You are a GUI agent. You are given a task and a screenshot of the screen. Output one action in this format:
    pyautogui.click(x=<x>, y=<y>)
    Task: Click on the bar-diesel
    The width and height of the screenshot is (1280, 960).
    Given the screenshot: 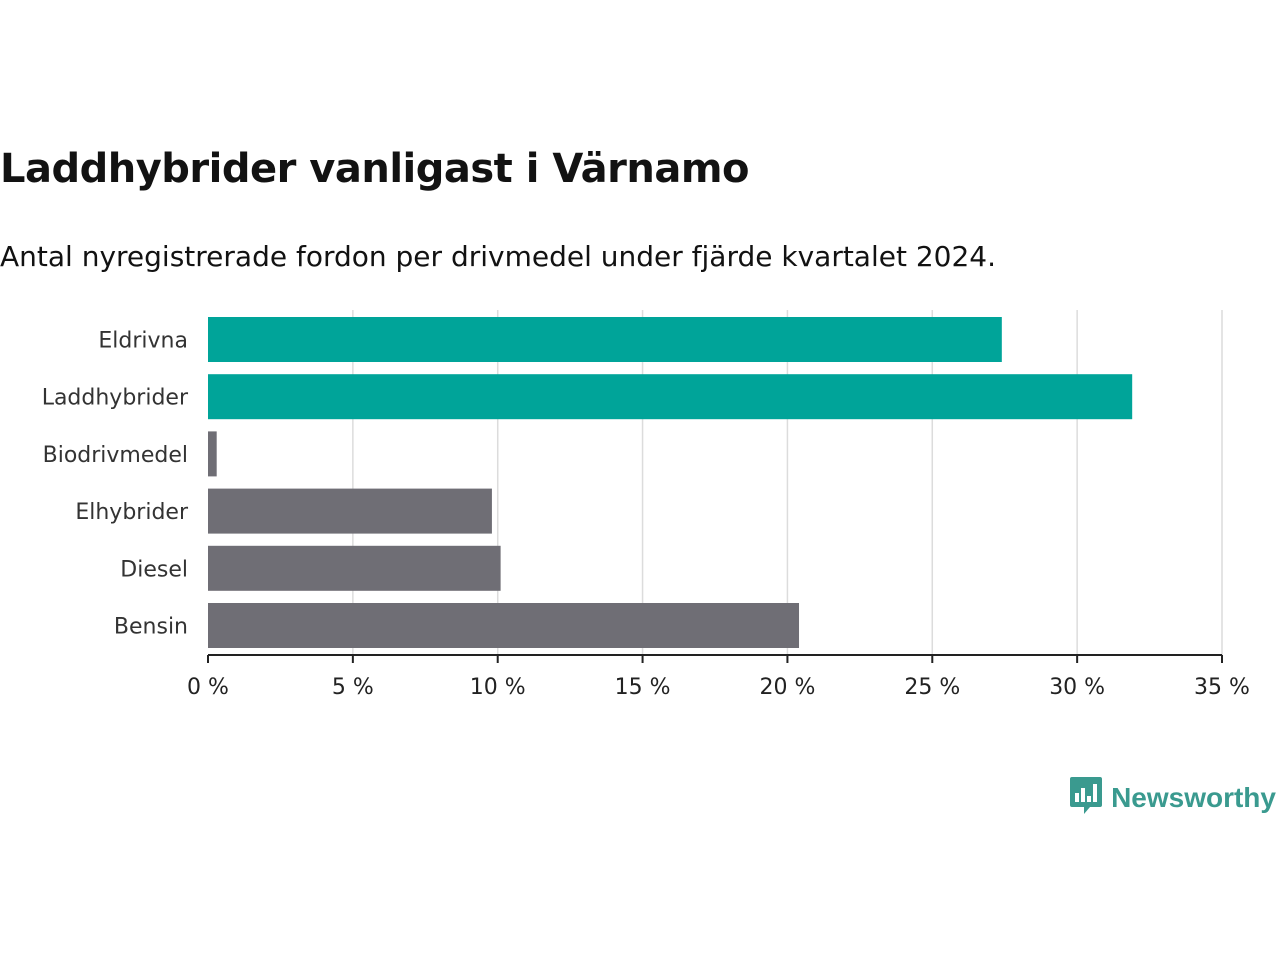 What is the action you would take?
    pyautogui.click(x=354, y=568)
    